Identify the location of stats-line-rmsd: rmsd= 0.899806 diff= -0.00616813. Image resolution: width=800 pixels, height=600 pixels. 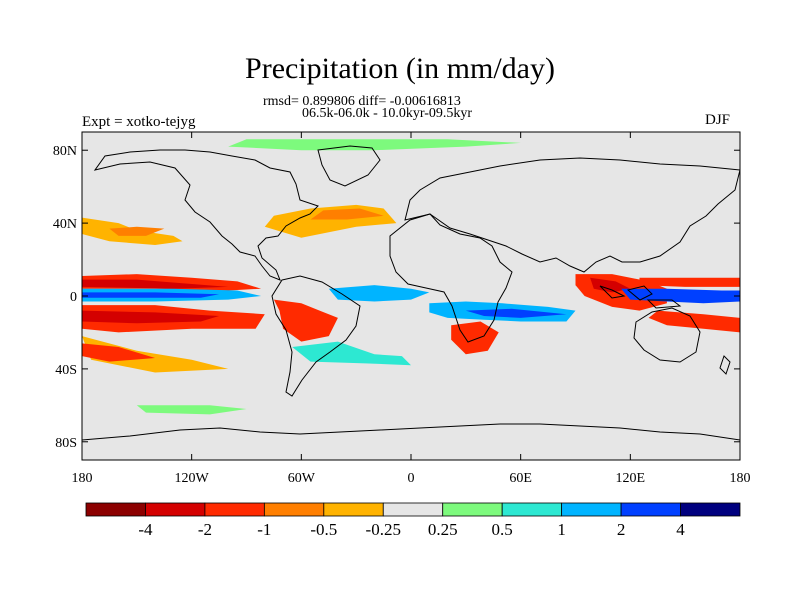
(362, 101).